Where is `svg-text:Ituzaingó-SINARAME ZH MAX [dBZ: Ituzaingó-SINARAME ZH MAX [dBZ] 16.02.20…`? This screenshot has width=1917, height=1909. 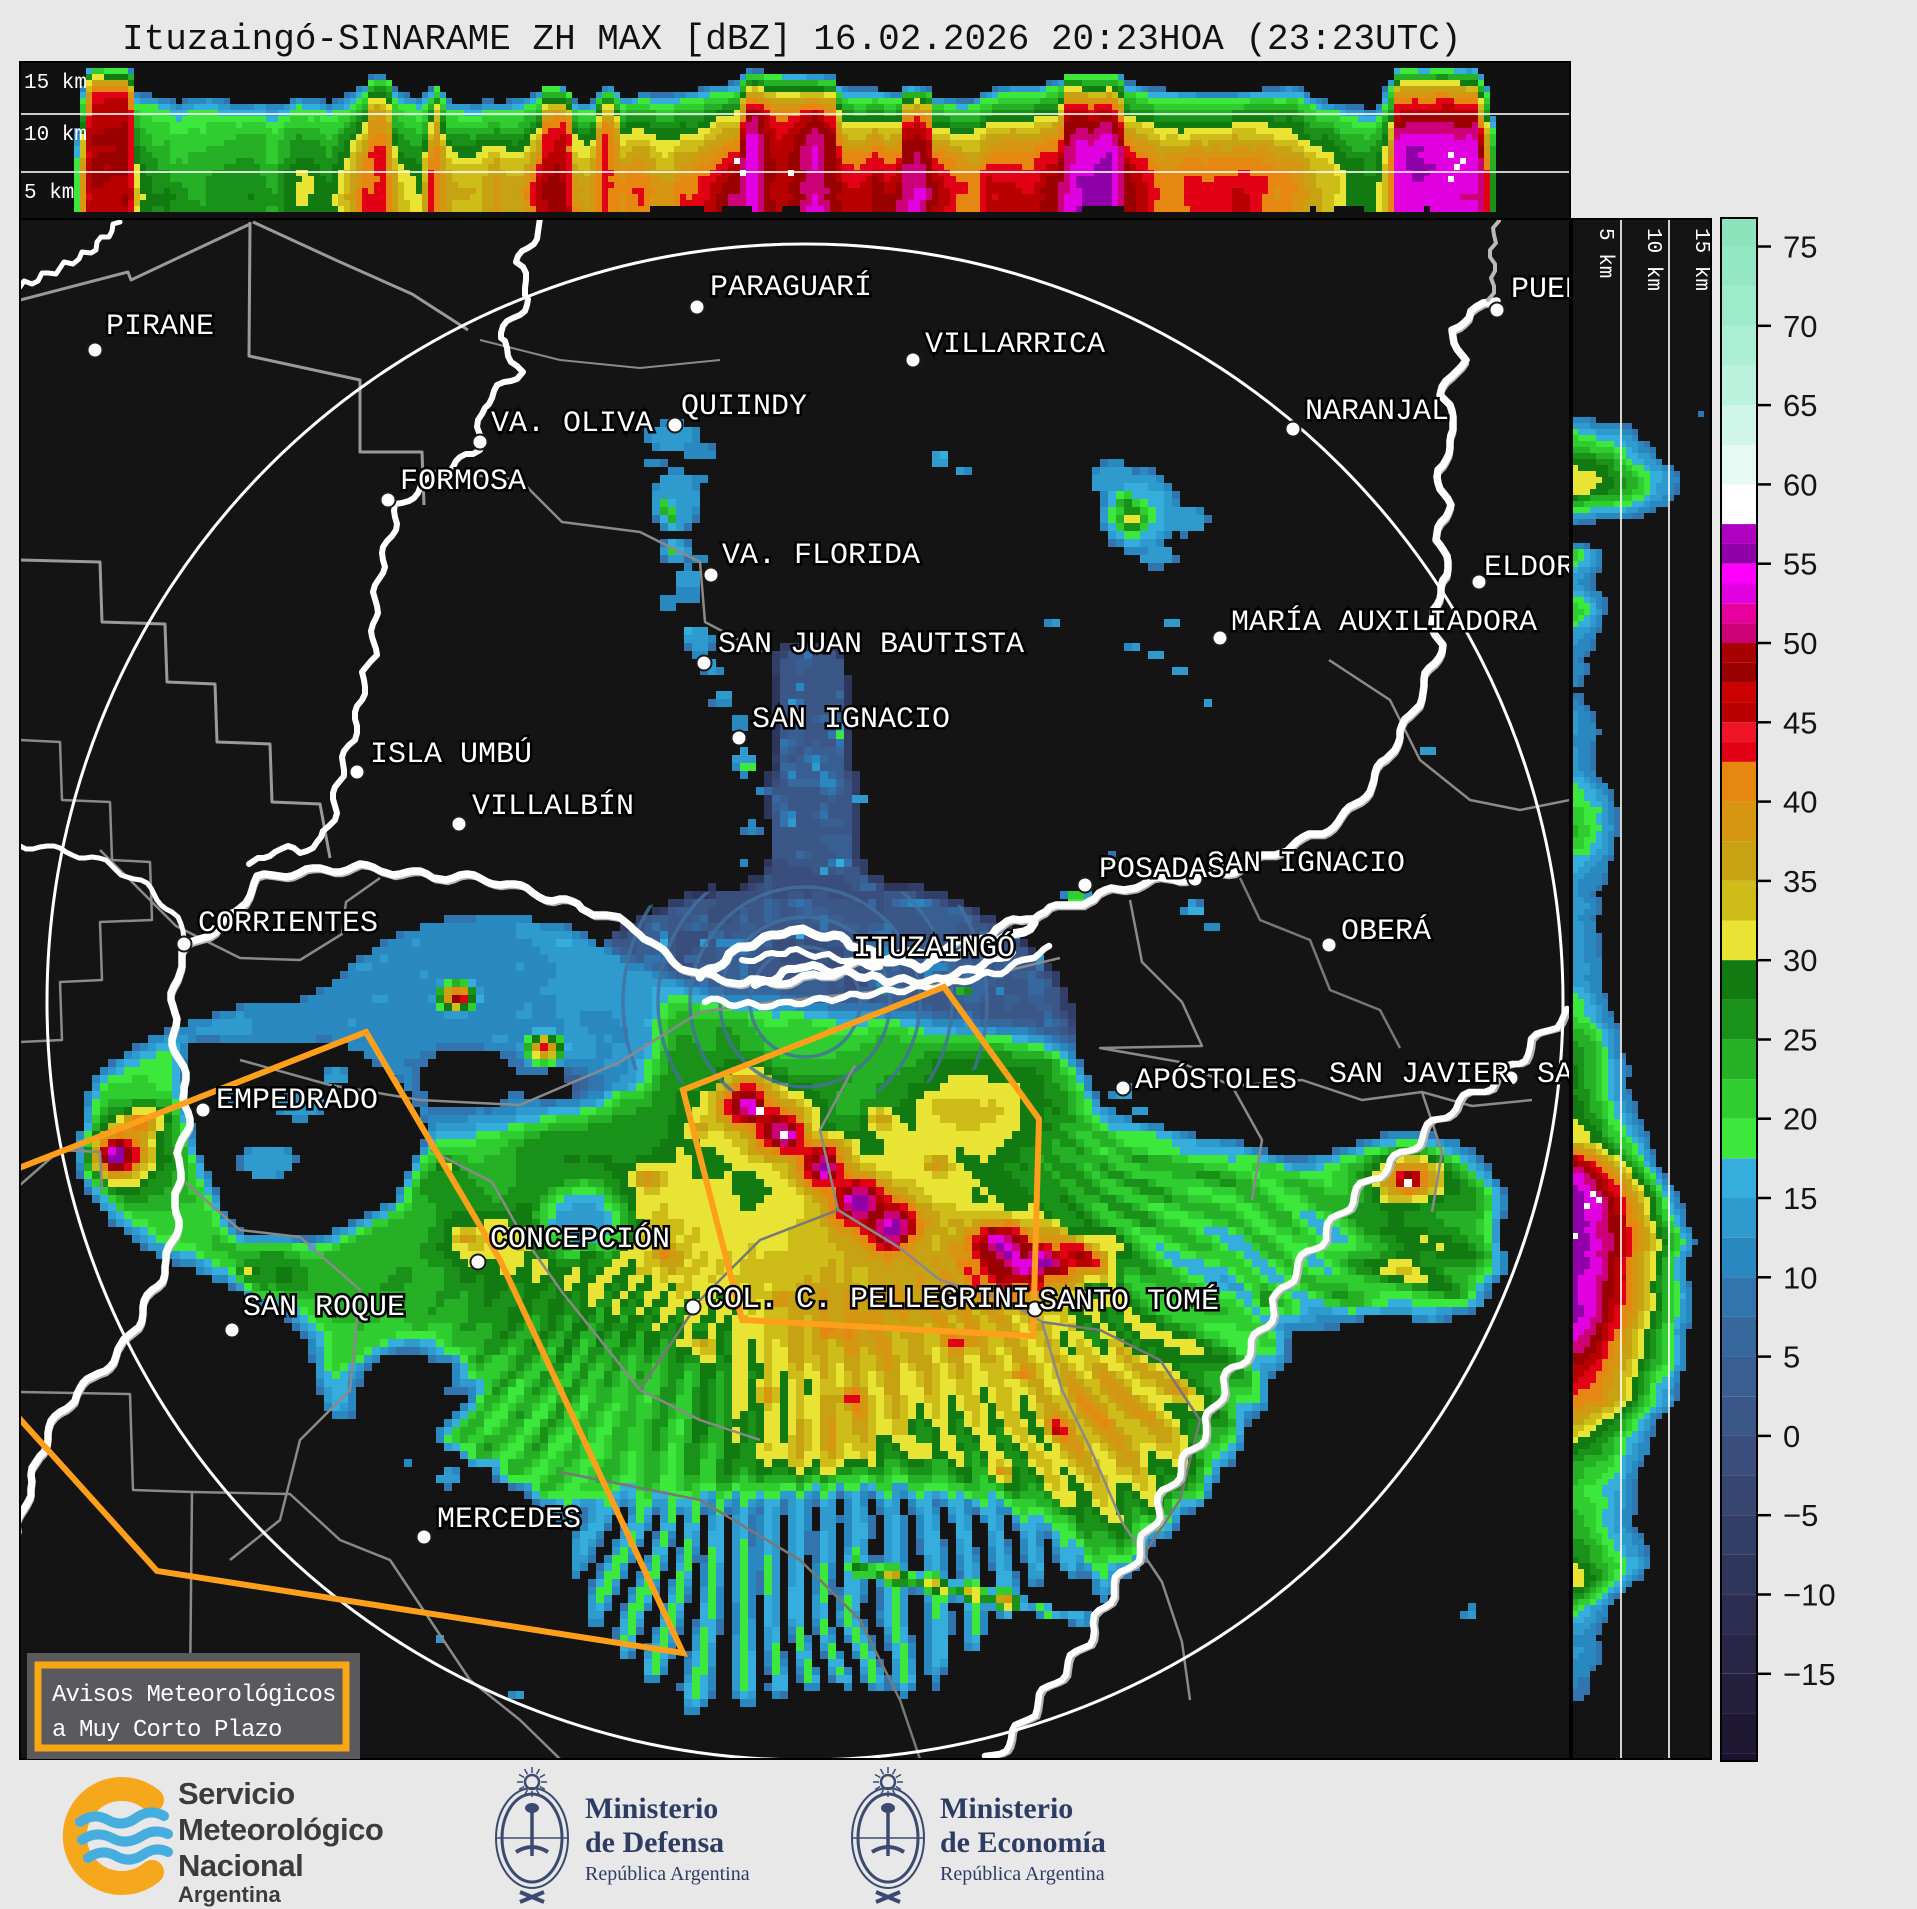
svg-text:Ituzaingó-SINARAME ZH MAX [dBZ: Ituzaingó-SINARAME ZH MAX [dBZ] 16.02.20… is located at coordinates (791, 39).